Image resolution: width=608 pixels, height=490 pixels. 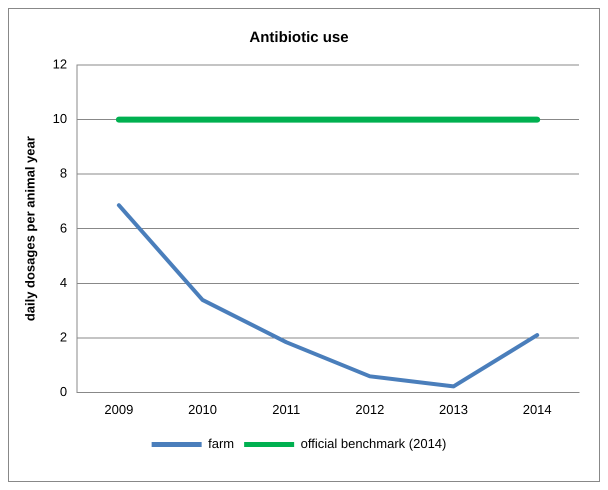 What do you see at coordinates (369, 409) in the screenshot?
I see `x-tick-label: 2012` at bounding box center [369, 409].